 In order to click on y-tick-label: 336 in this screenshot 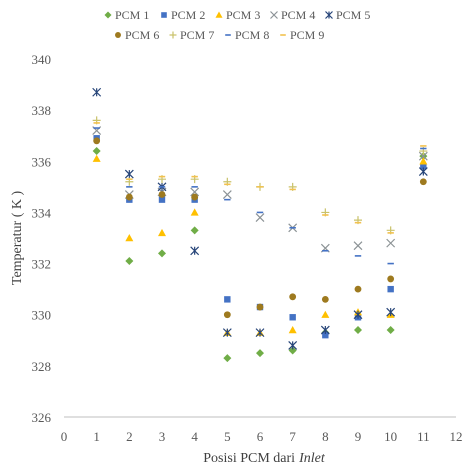, I will do `click(42, 161)`.